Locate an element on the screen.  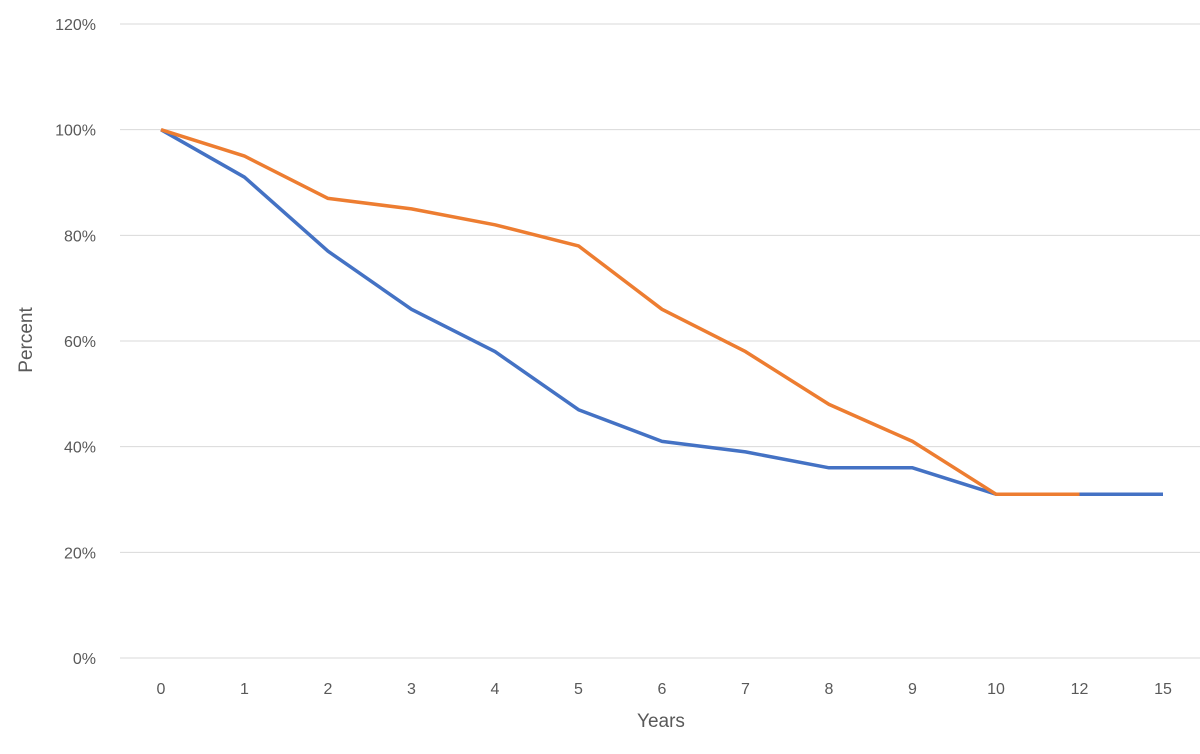
x-tick-label: 4 is located at coordinates (495, 689).